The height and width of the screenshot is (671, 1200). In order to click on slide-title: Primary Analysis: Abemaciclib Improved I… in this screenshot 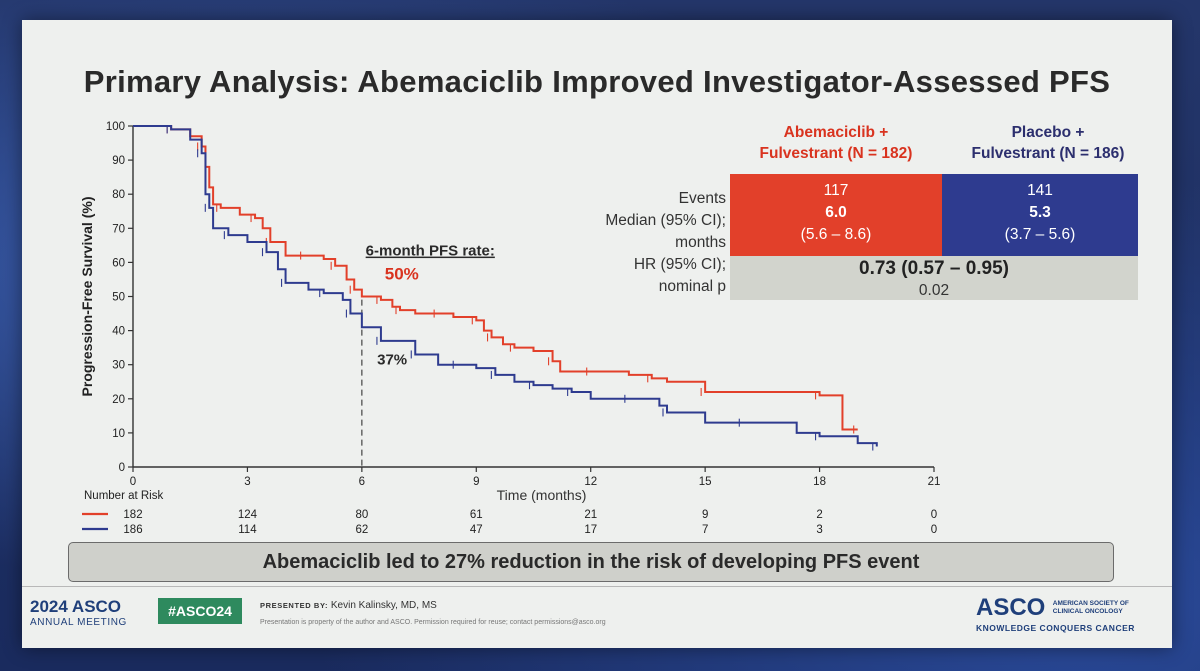, I will do `click(597, 81)`.